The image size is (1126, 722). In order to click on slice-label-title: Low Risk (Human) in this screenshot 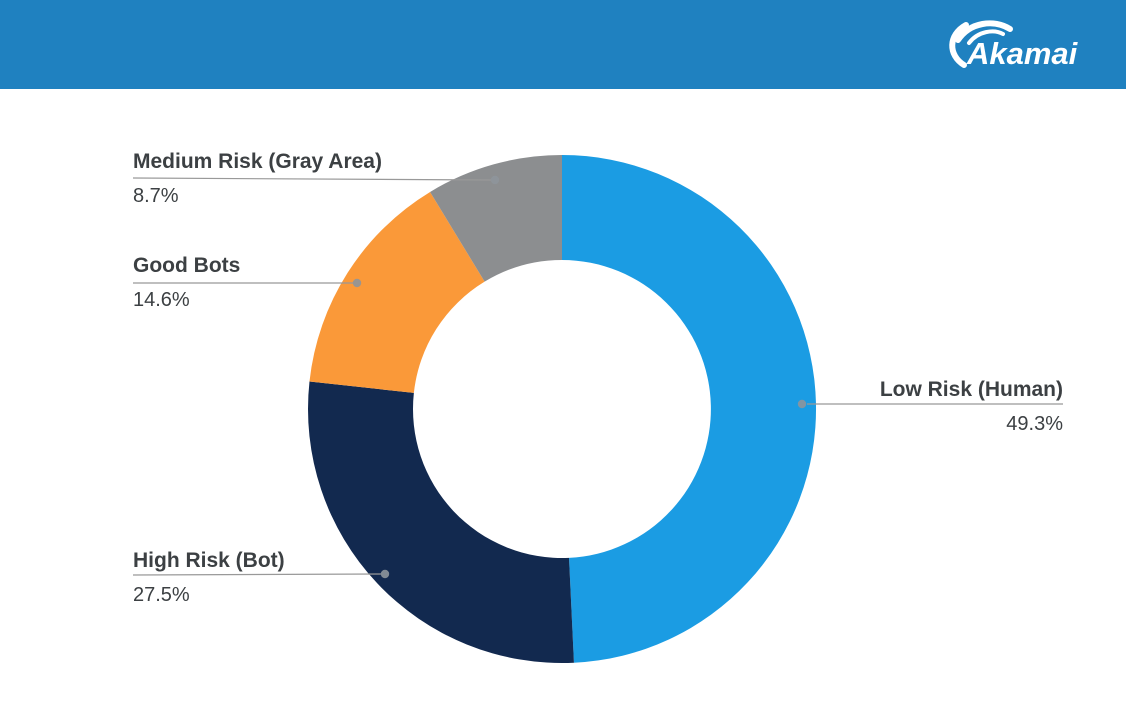, I will do `click(971, 389)`.